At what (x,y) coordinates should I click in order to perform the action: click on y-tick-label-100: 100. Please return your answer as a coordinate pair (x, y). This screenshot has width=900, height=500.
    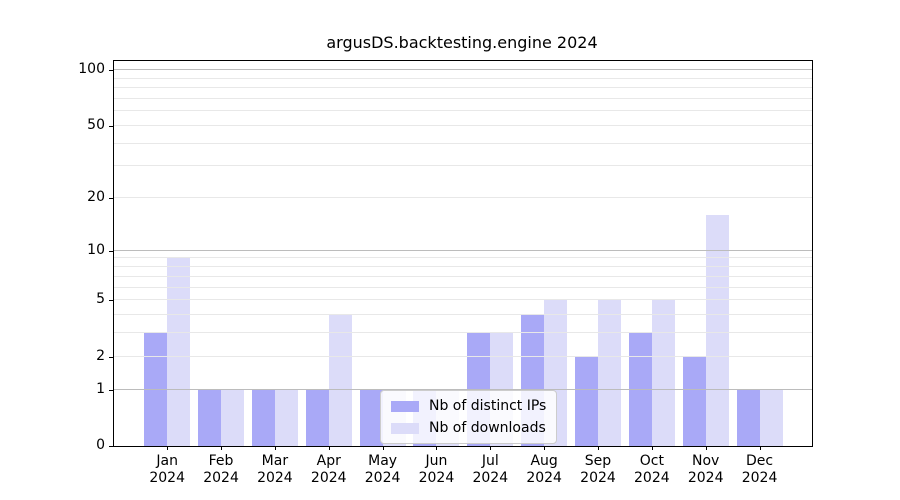
    Looking at the image, I should click on (91, 69).